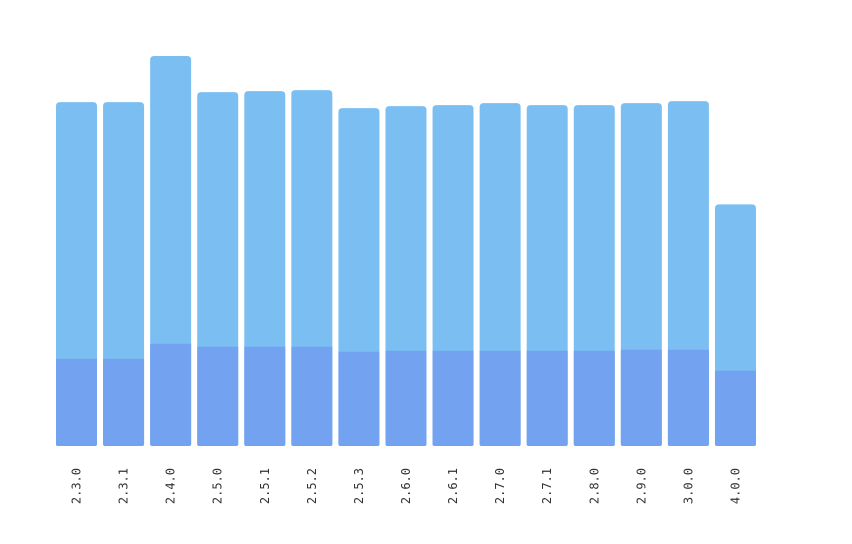  What do you see at coordinates (218, 396) in the screenshot?
I see `bar-segment-lower-2.5.0` at bounding box center [218, 396].